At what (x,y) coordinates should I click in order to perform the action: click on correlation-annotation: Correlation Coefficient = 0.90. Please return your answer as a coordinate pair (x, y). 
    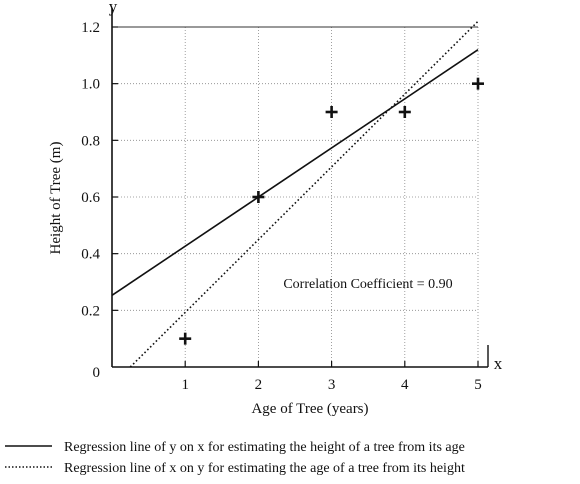
    Looking at the image, I should click on (367, 284).